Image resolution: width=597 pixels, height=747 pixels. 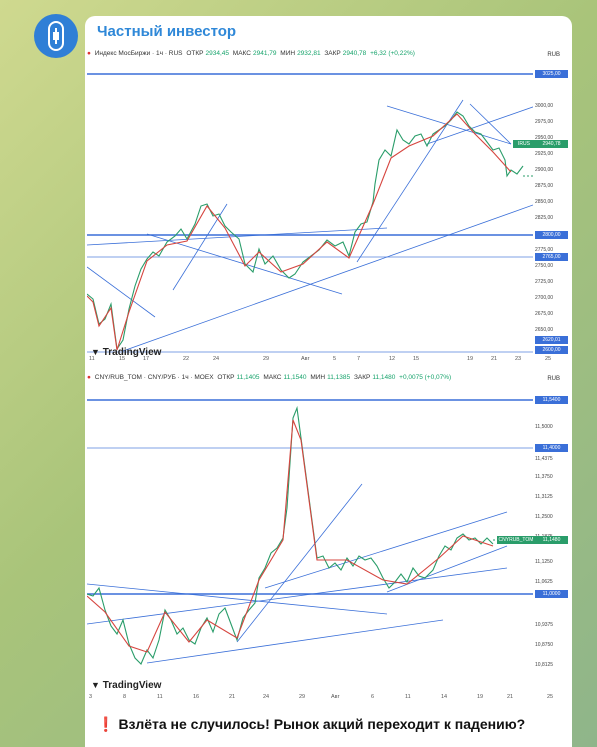 I want to click on channel-name: Частный инвестор, so click(x=166, y=31).